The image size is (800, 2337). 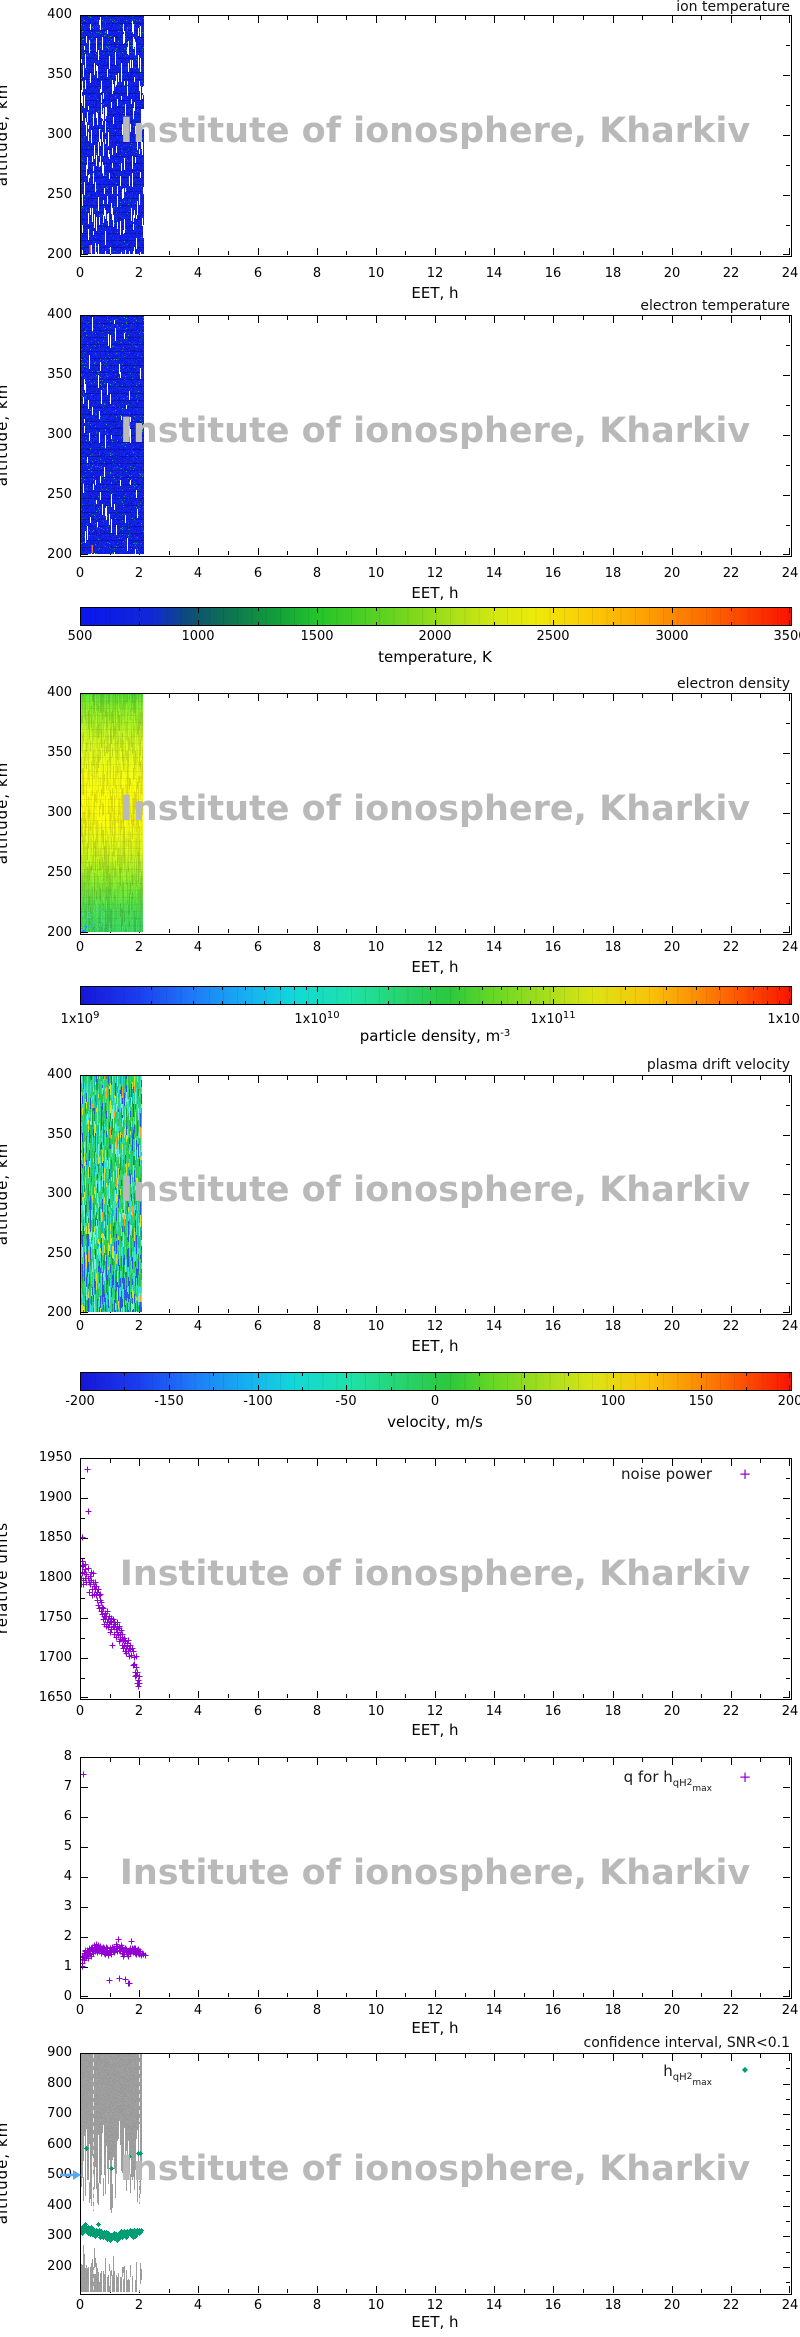 What do you see at coordinates (376, 273) in the screenshot?
I see `x-tick-label: 10` at bounding box center [376, 273].